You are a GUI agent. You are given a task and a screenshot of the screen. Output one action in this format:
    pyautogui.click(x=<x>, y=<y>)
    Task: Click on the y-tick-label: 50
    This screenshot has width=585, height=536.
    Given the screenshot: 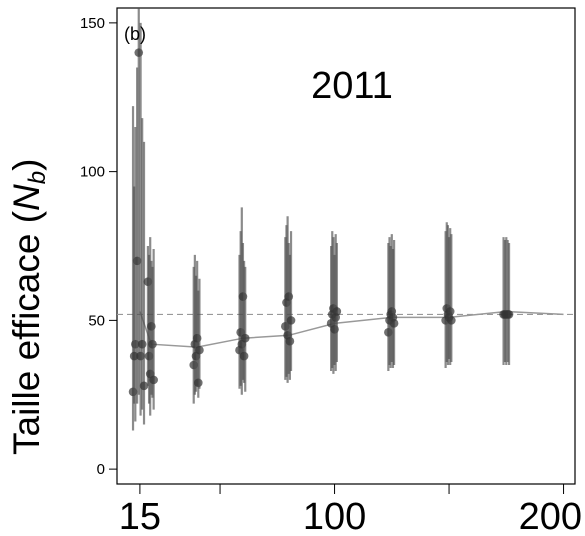 What is the action you would take?
    pyautogui.click(x=96, y=320)
    